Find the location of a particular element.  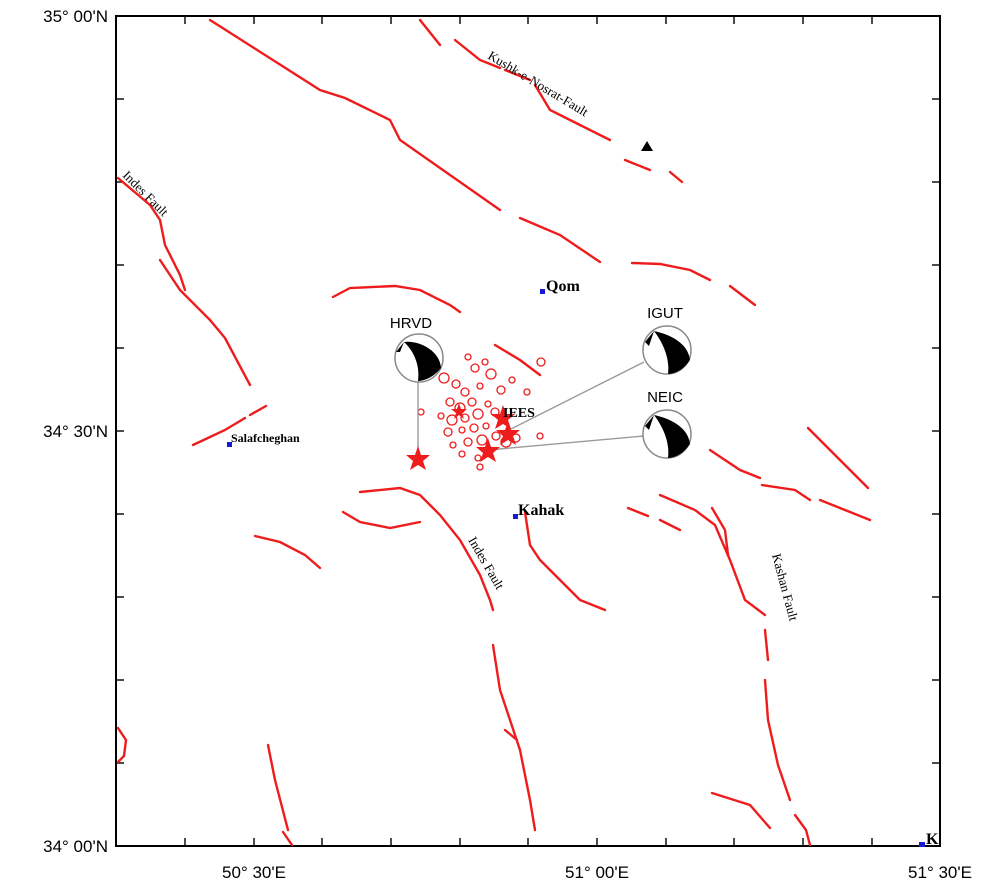

epicenter-star-ieess is located at coordinates (503, 417).